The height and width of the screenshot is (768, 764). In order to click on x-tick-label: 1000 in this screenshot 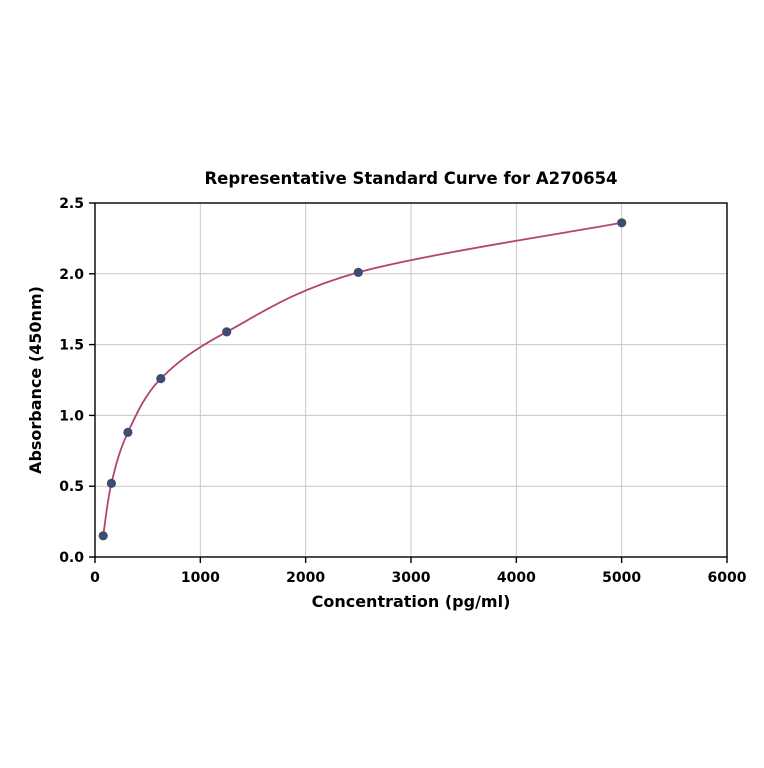, I will do `click(200, 578)`.